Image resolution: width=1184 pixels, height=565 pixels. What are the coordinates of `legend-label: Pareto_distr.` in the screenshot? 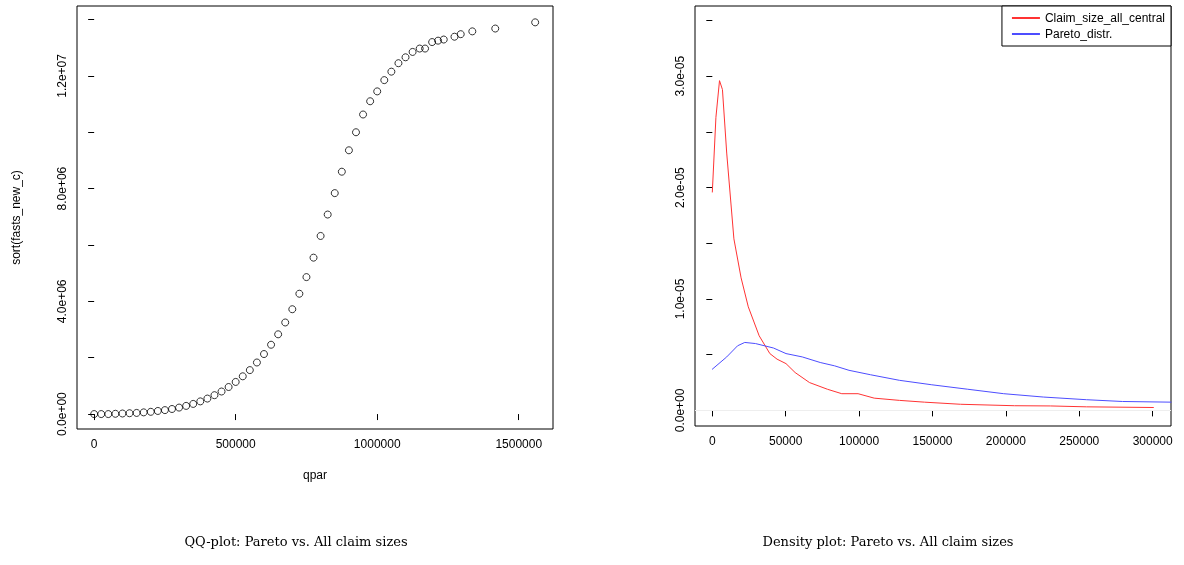 It's located at (1078, 34).